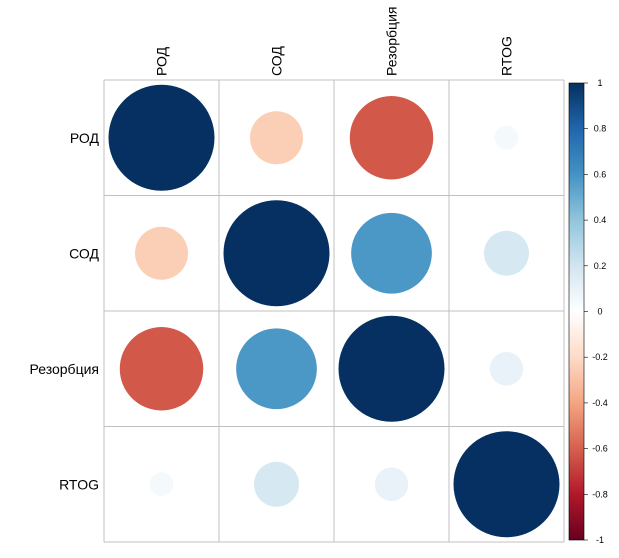 The image size is (619, 558). What do you see at coordinates (79, 484) in the screenshot?
I see `row-label: RTOG` at bounding box center [79, 484].